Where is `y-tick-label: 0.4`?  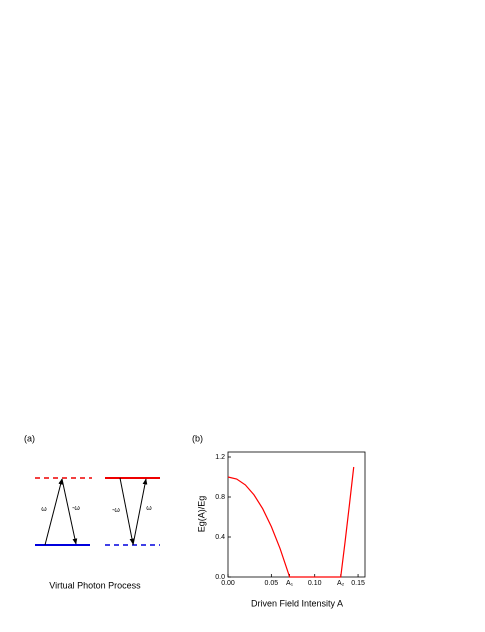 y-tick-label: 0.4 is located at coordinates (220, 537).